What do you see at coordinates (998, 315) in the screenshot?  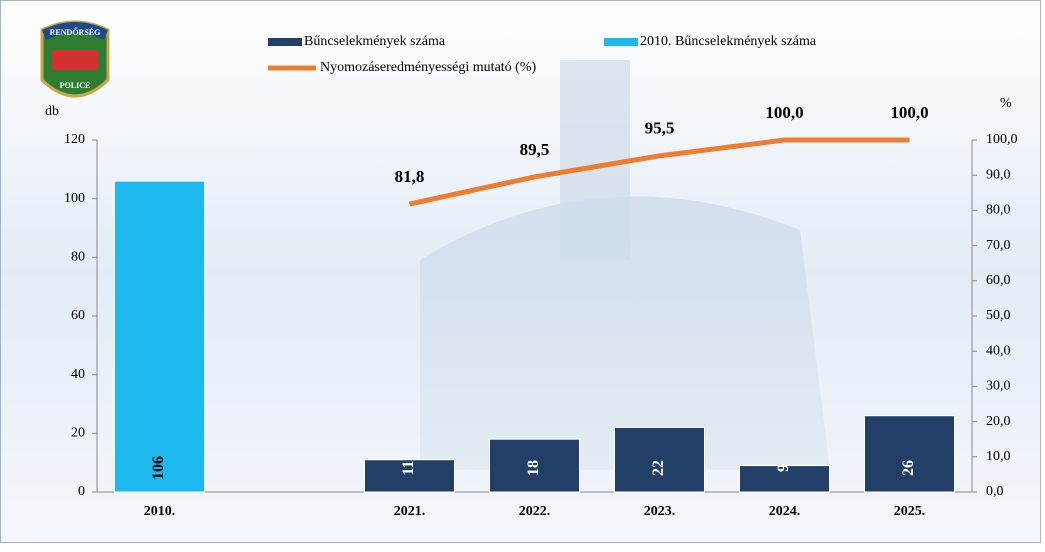 I see `y2-tick-label: 50,0` at bounding box center [998, 315].